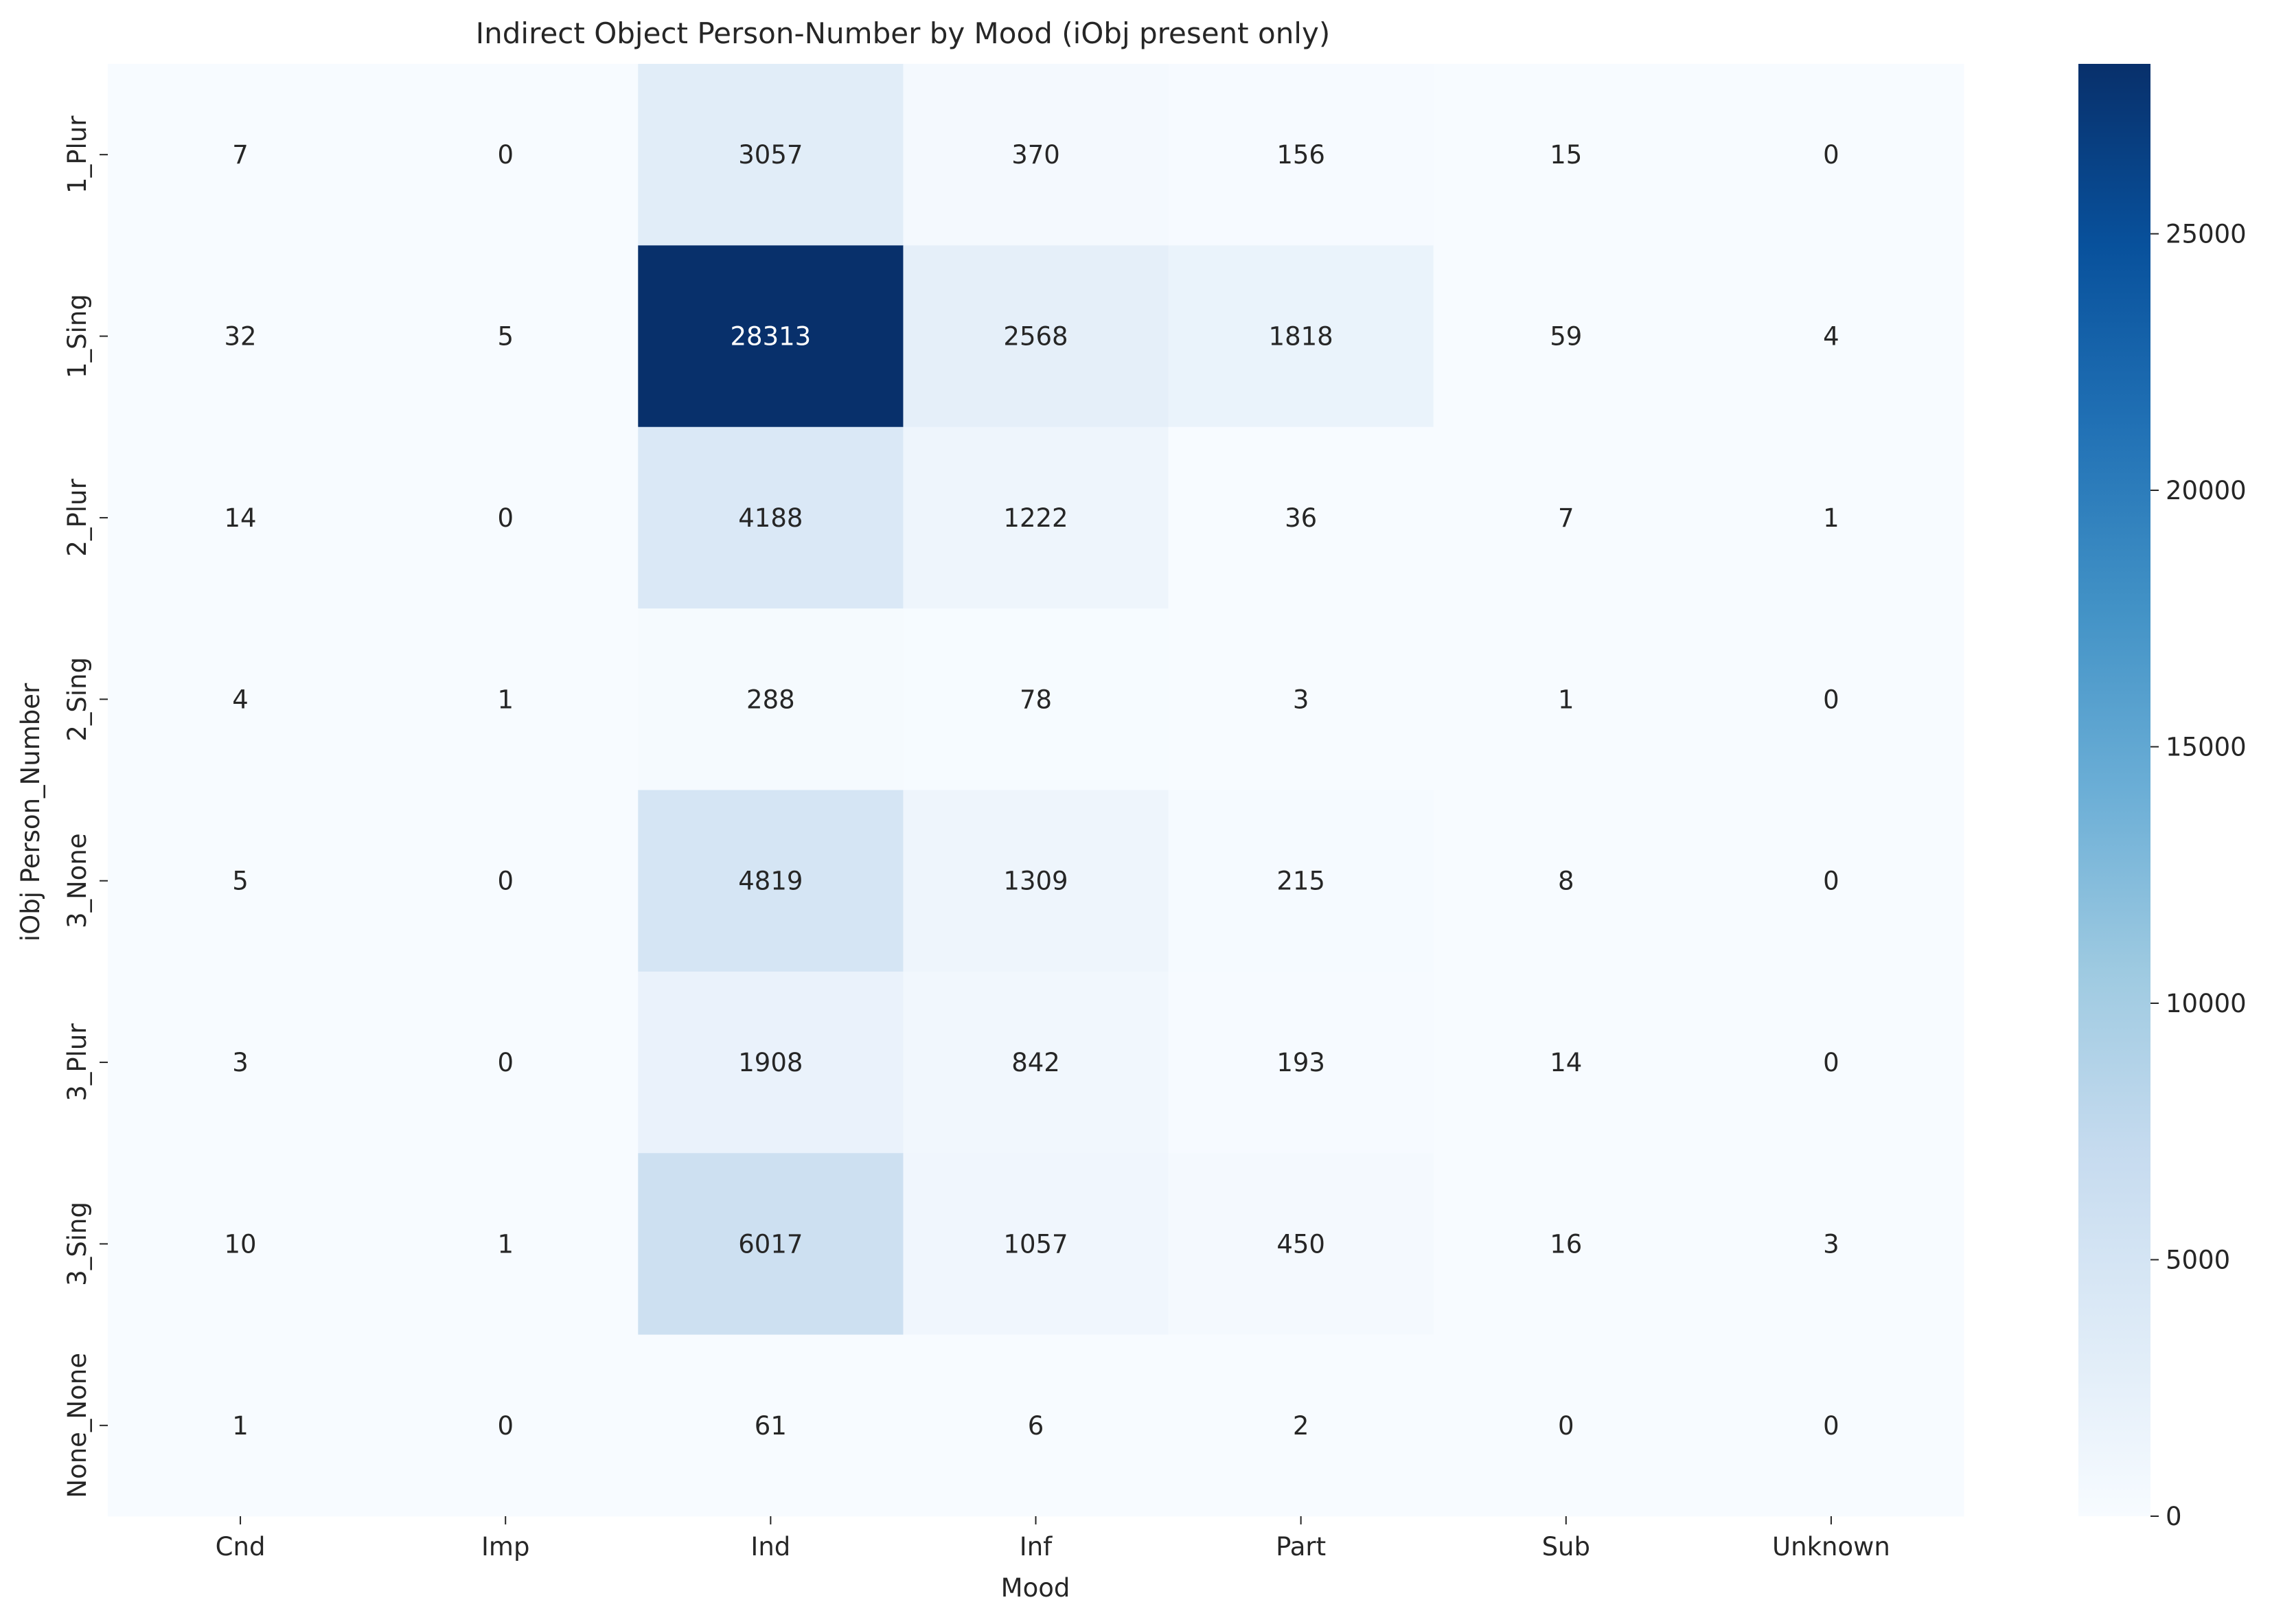  I want to click on colorbar-tick-label: 10000, so click(2206, 1003).